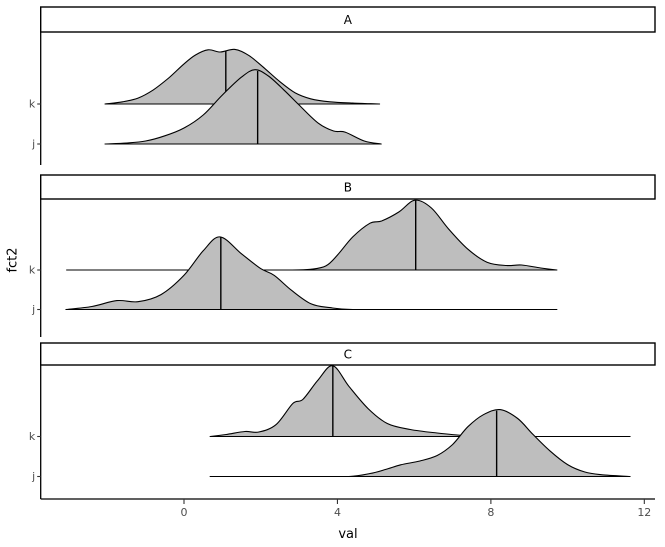 The height and width of the screenshot is (547, 665). I want to click on x-tick-label-8: 8, so click(490, 512).